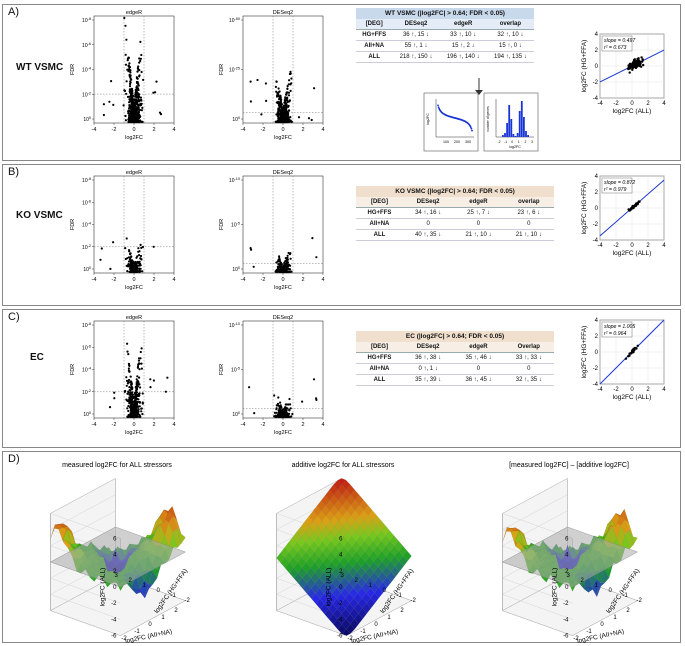 This screenshot has height=646, width=685. I want to click on inset-x-tick-label: -1, so click(505, 142).